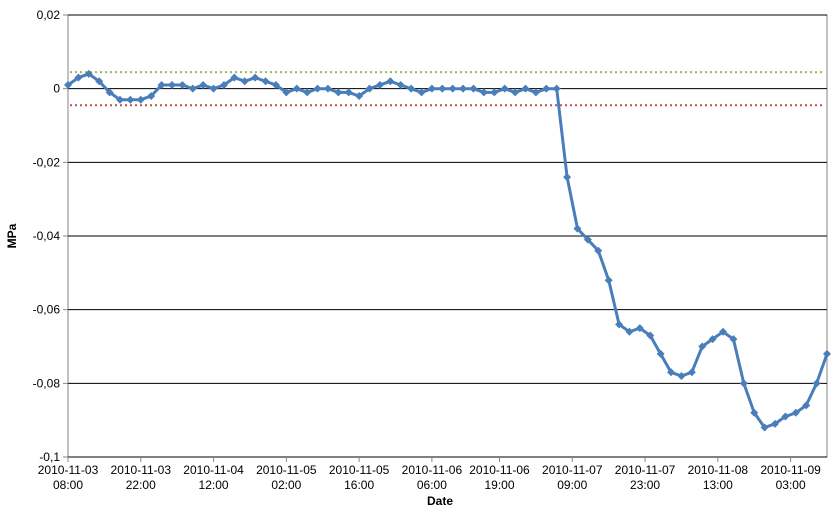  I want to click on y-tick-label: -0,06, so click(47, 310).